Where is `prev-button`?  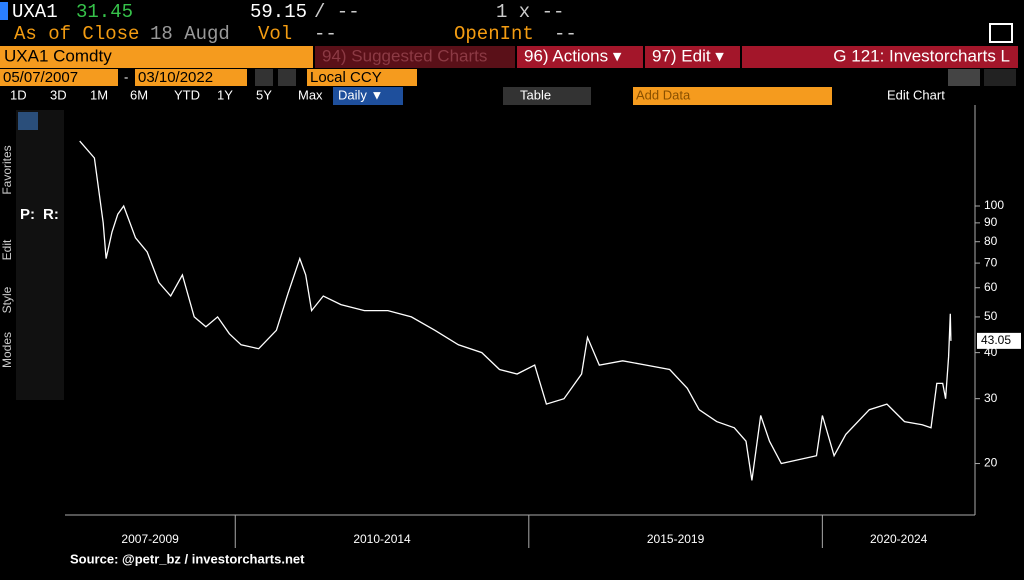
prev-button is located at coordinates (264, 77).